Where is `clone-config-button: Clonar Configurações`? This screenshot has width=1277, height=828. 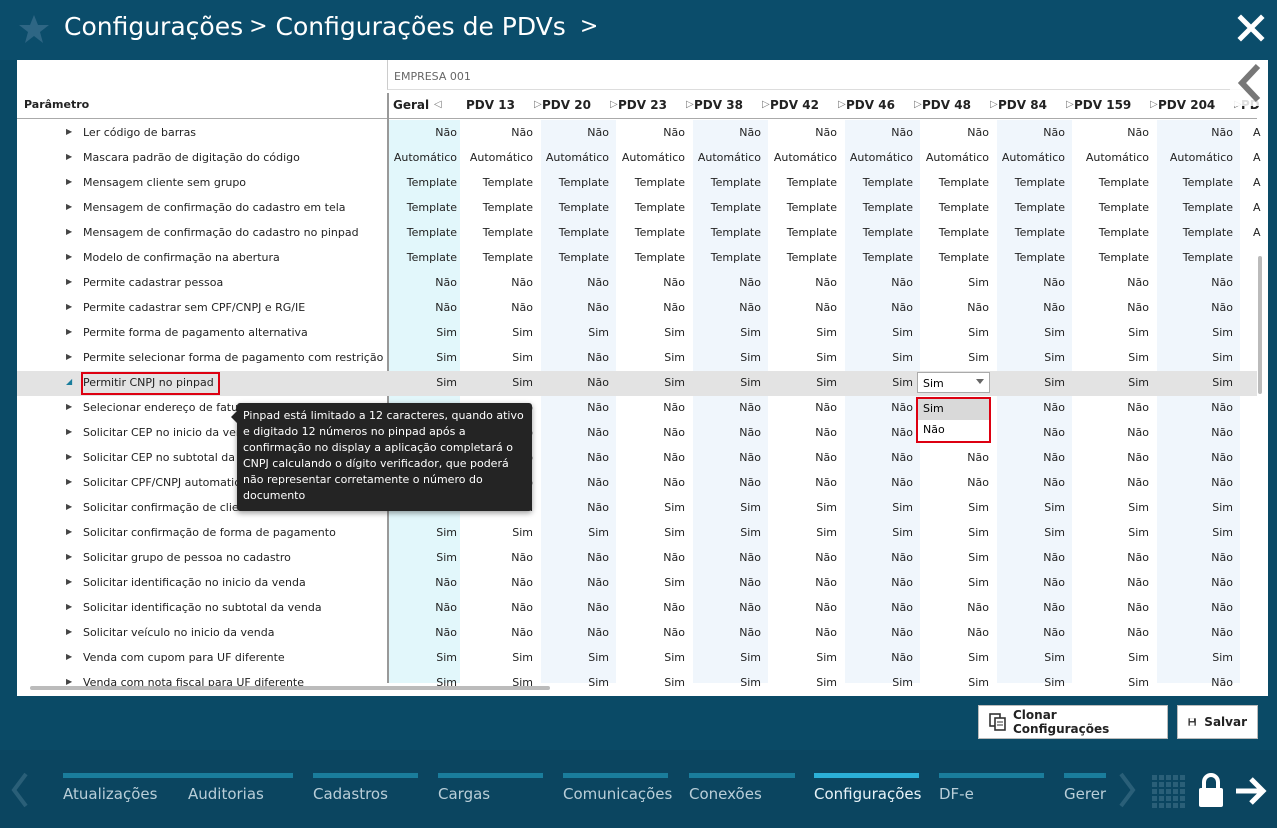
clone-config-button: Clonar Configurações is located at coordinates (1073, 722).